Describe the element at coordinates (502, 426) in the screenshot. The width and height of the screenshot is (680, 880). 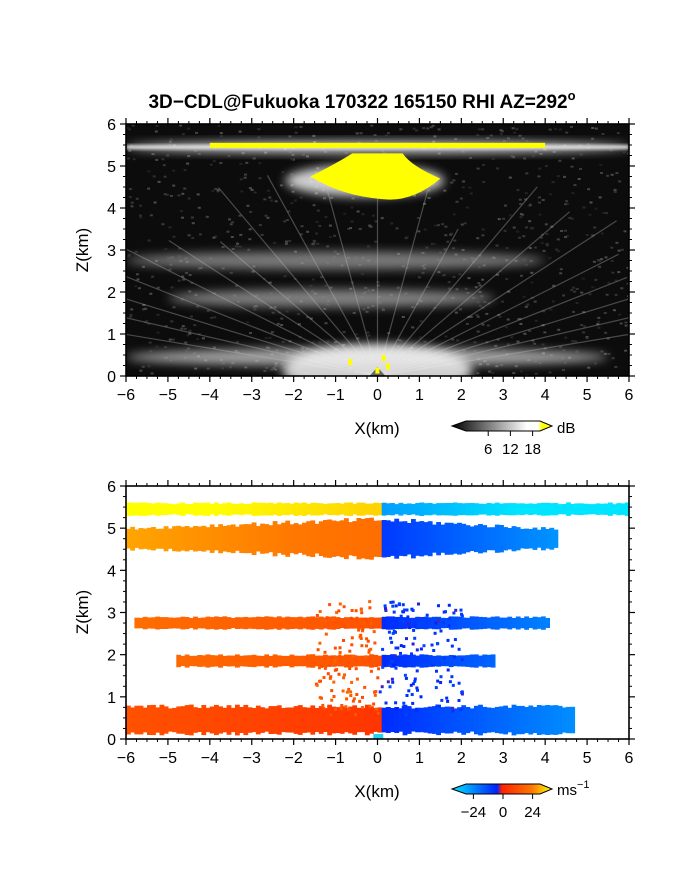
I see `intensity-colorbar-bar` at that location.